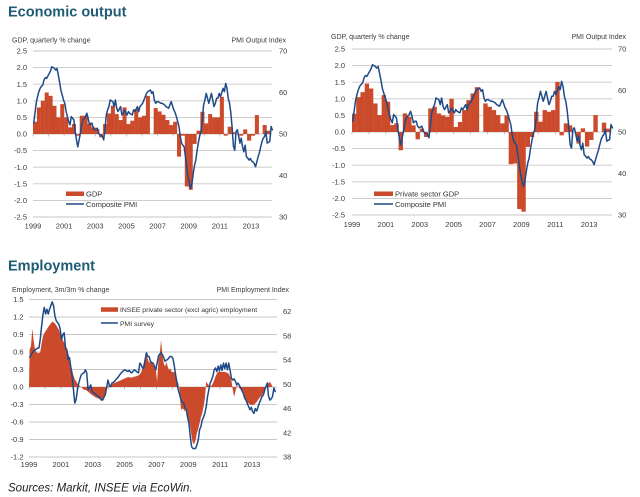 This screenshot has width=640, height=497. I want to click on y2-tick-label: 70, so click(622, 49).